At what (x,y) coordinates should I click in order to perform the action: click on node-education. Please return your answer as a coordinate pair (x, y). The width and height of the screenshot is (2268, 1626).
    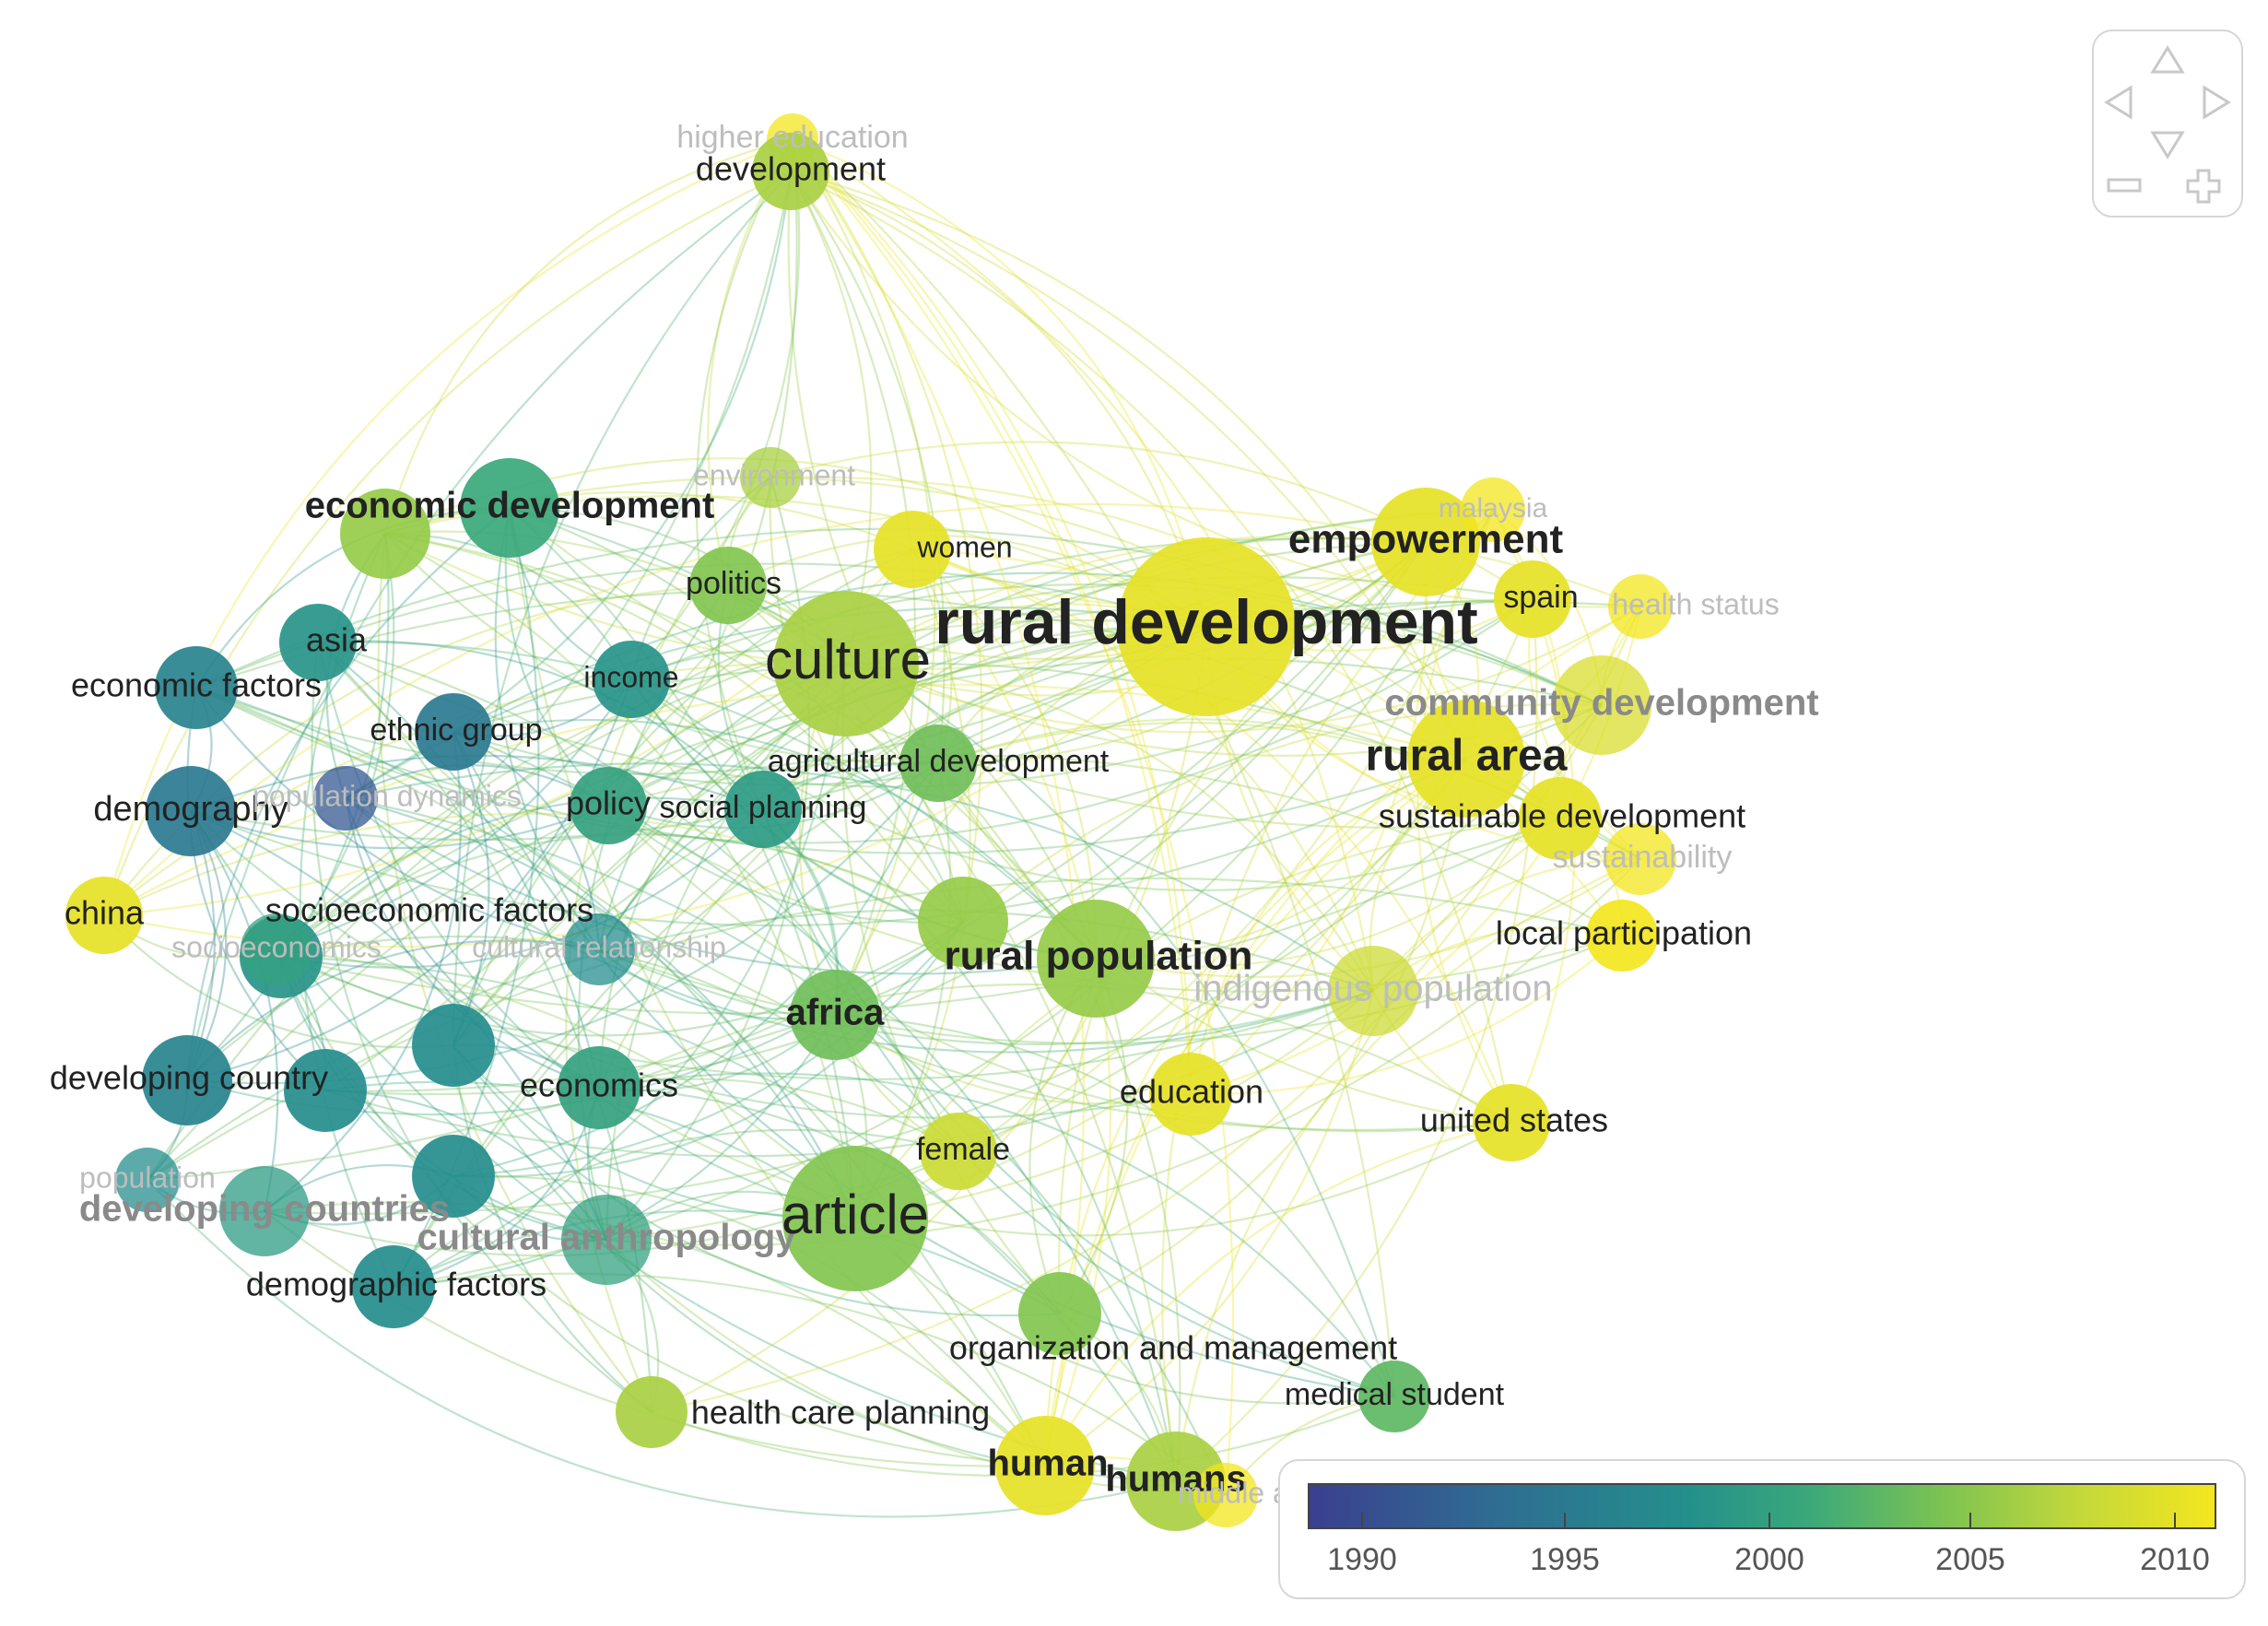
    Looking at the image, I should click on (1190, 1094).